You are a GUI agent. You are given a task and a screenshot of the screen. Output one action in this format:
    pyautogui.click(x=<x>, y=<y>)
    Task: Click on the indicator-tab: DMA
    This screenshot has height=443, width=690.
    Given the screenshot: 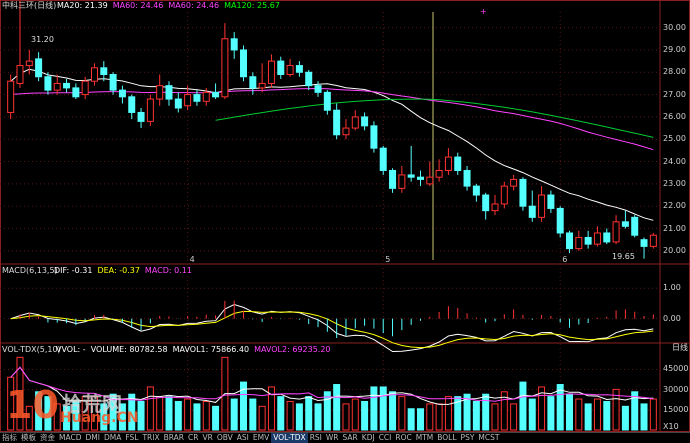 What is the action you would take?
    pyautogui.click(x=112, y=437)
    